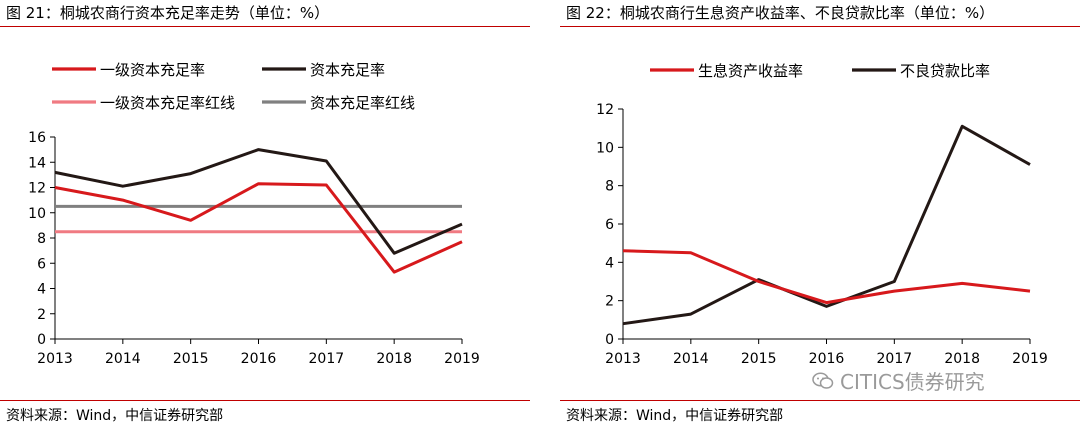 The width and height of the screenshot is (1080, 429). What do you see at coordinates (945, 71) in the screenshot?
I see `legend-label: 不良贷款比率` at bounding box center [945, 71].